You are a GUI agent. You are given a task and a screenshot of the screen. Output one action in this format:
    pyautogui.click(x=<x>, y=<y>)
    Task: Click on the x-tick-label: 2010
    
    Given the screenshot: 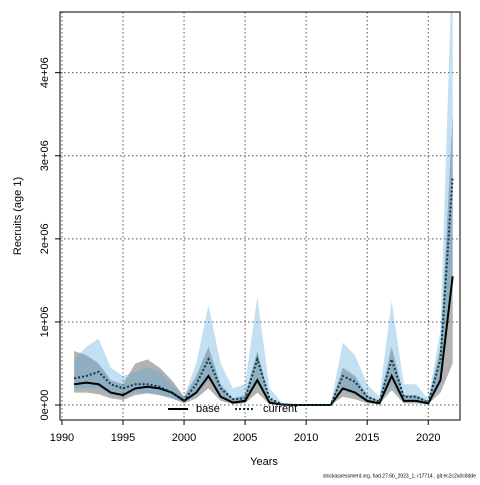 What is the action you would take?
    pyautogui.click(x=306, y=438)
    